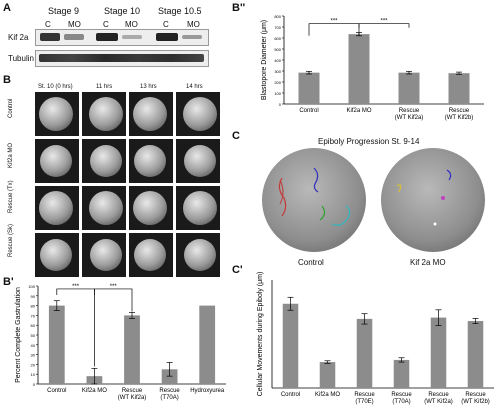  What do you see at coordinates (169, 394) in the screenshot?
I see `category-label: Rescue (T70A)` at bounding box center [169, 394].